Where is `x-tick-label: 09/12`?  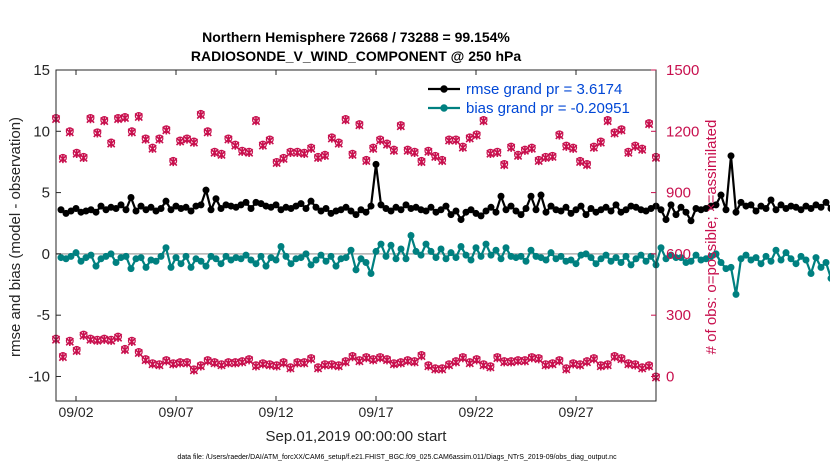 x-tick-label: 09/12 is located at coordinates (275, 412).